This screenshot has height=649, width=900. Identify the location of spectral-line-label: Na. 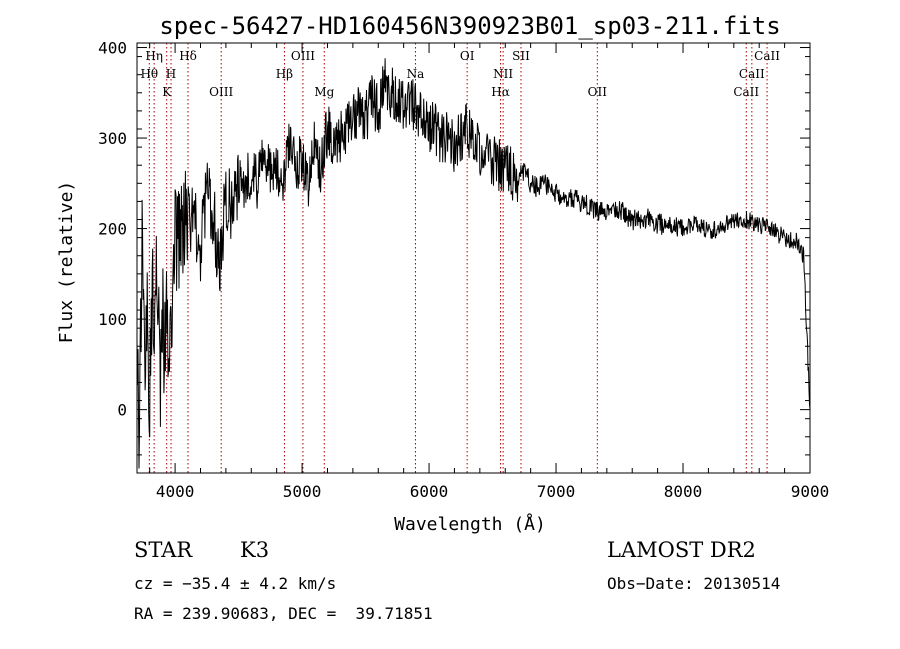
(416, 74).